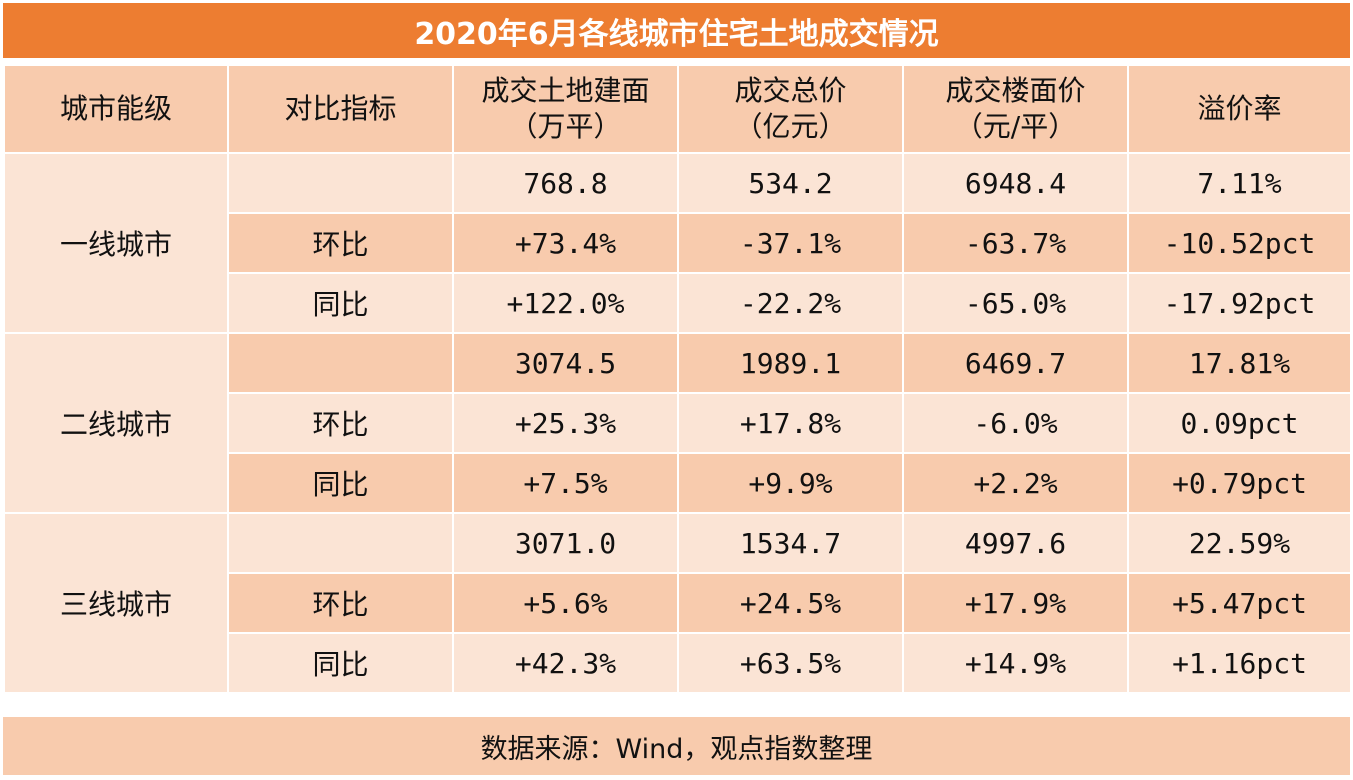  I want to click on floor-price-cell: +14.9%, so click(1015, 663).